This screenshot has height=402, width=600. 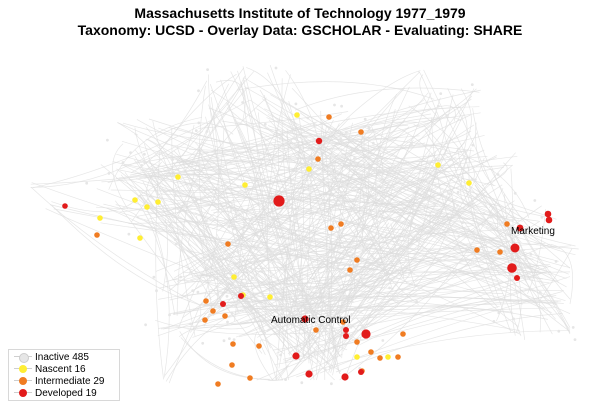 I want to click on legend-swatch-inactive, so click(x=23, y=357).